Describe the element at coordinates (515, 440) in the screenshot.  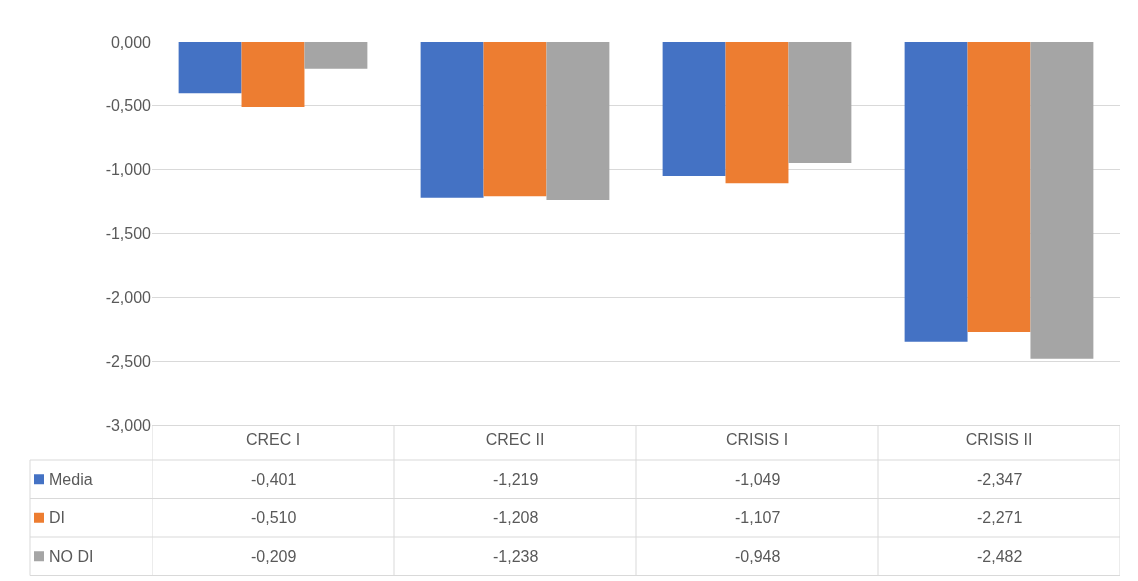
I see `x-tick-label: CREC II` at that location.